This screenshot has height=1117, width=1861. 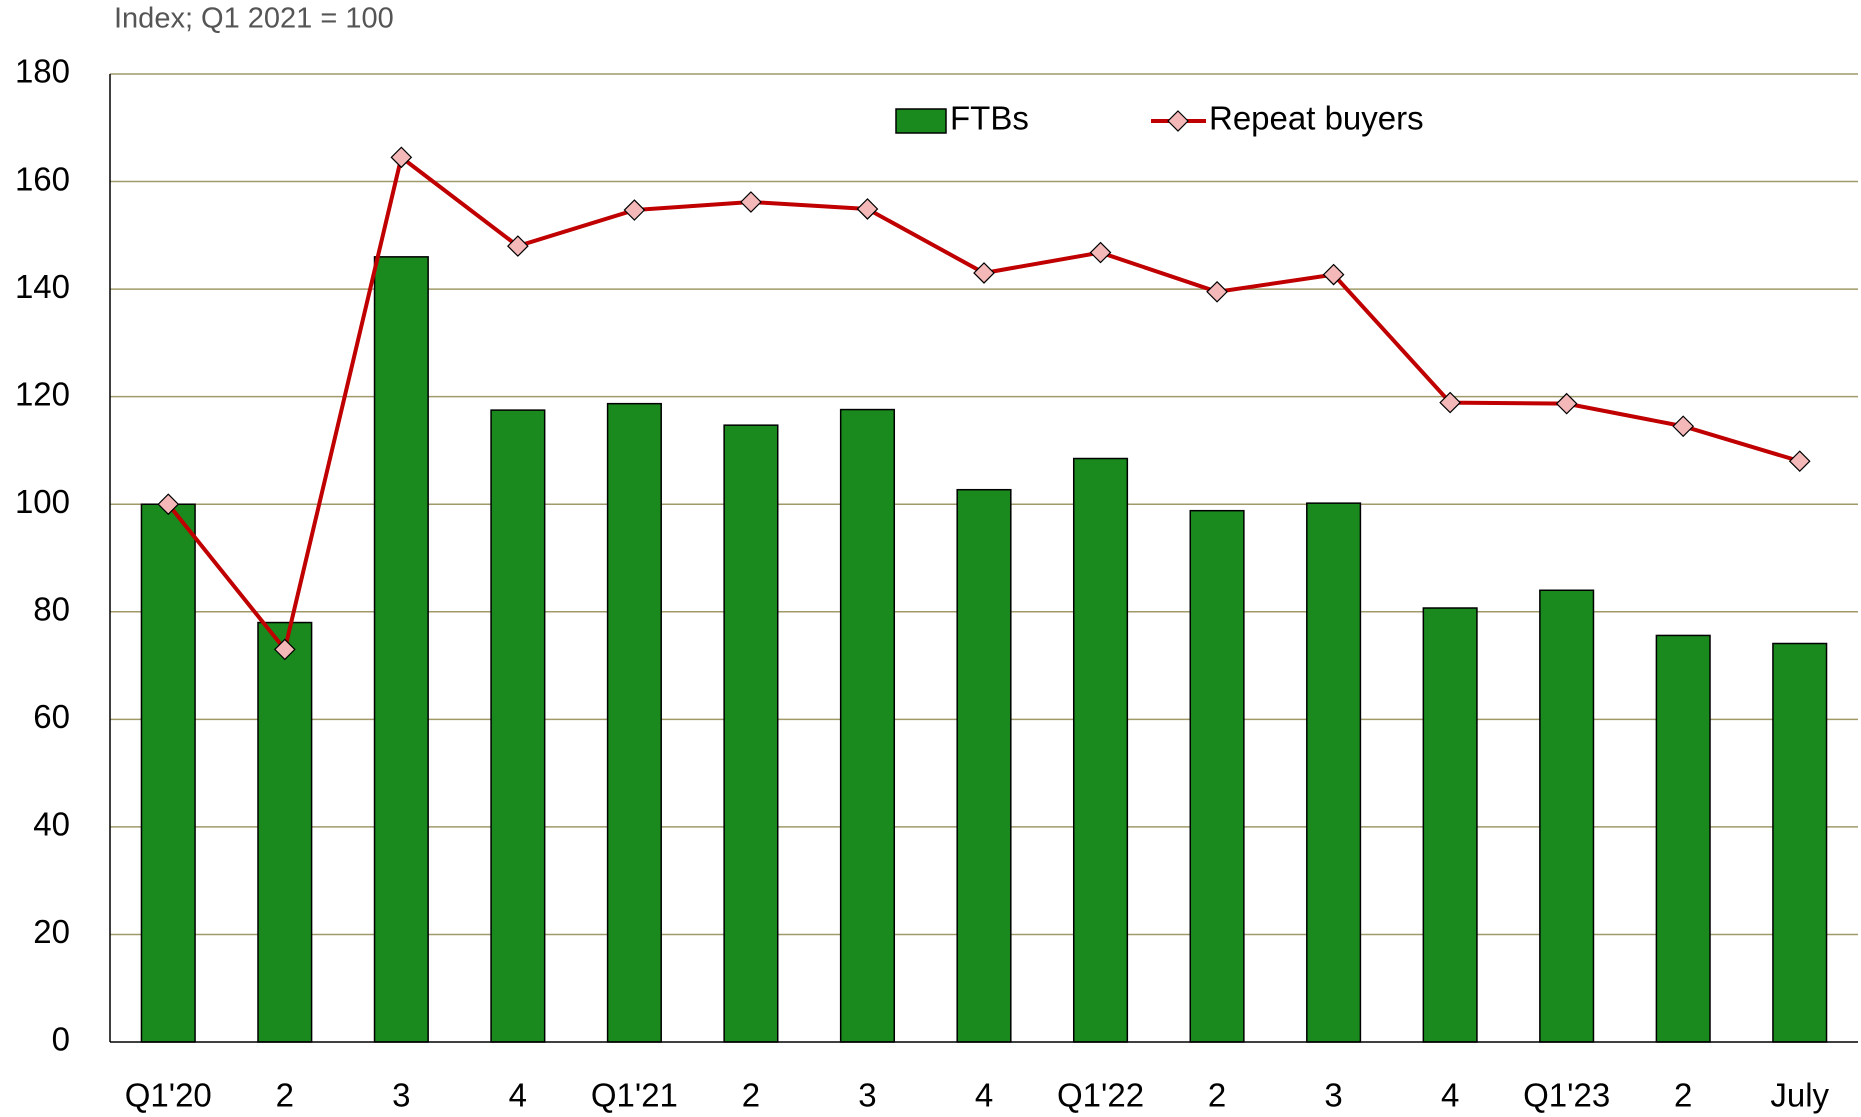 I want to click on x-tick-label: July, so click(x=1799, y=1095).